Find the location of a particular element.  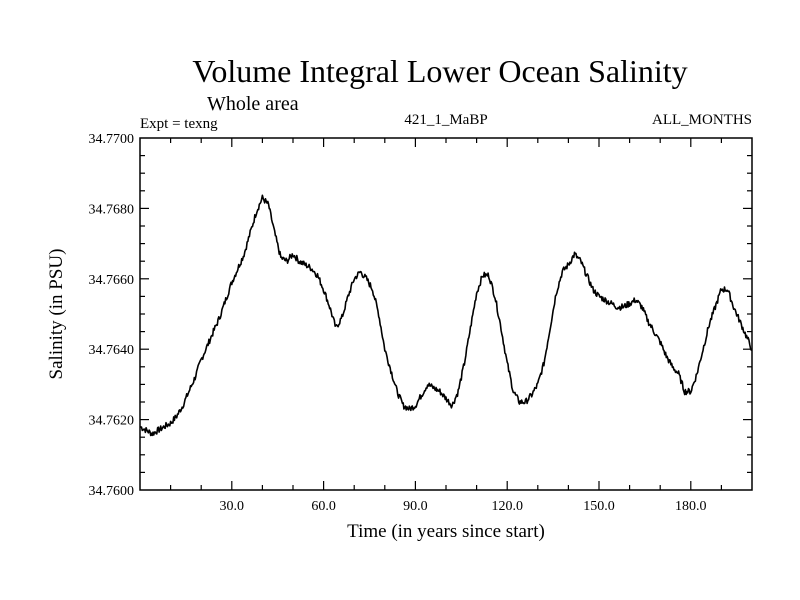

x-tick-label: 180.0 is located at coordinates (691, 506).